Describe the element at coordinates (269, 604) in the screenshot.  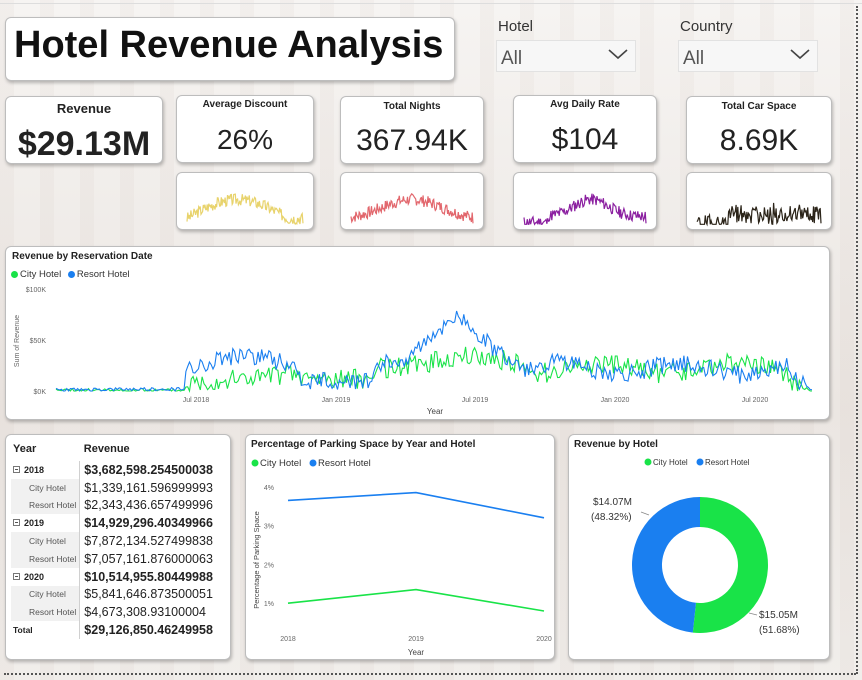
I see `y-tick-label: 1%` at that location.